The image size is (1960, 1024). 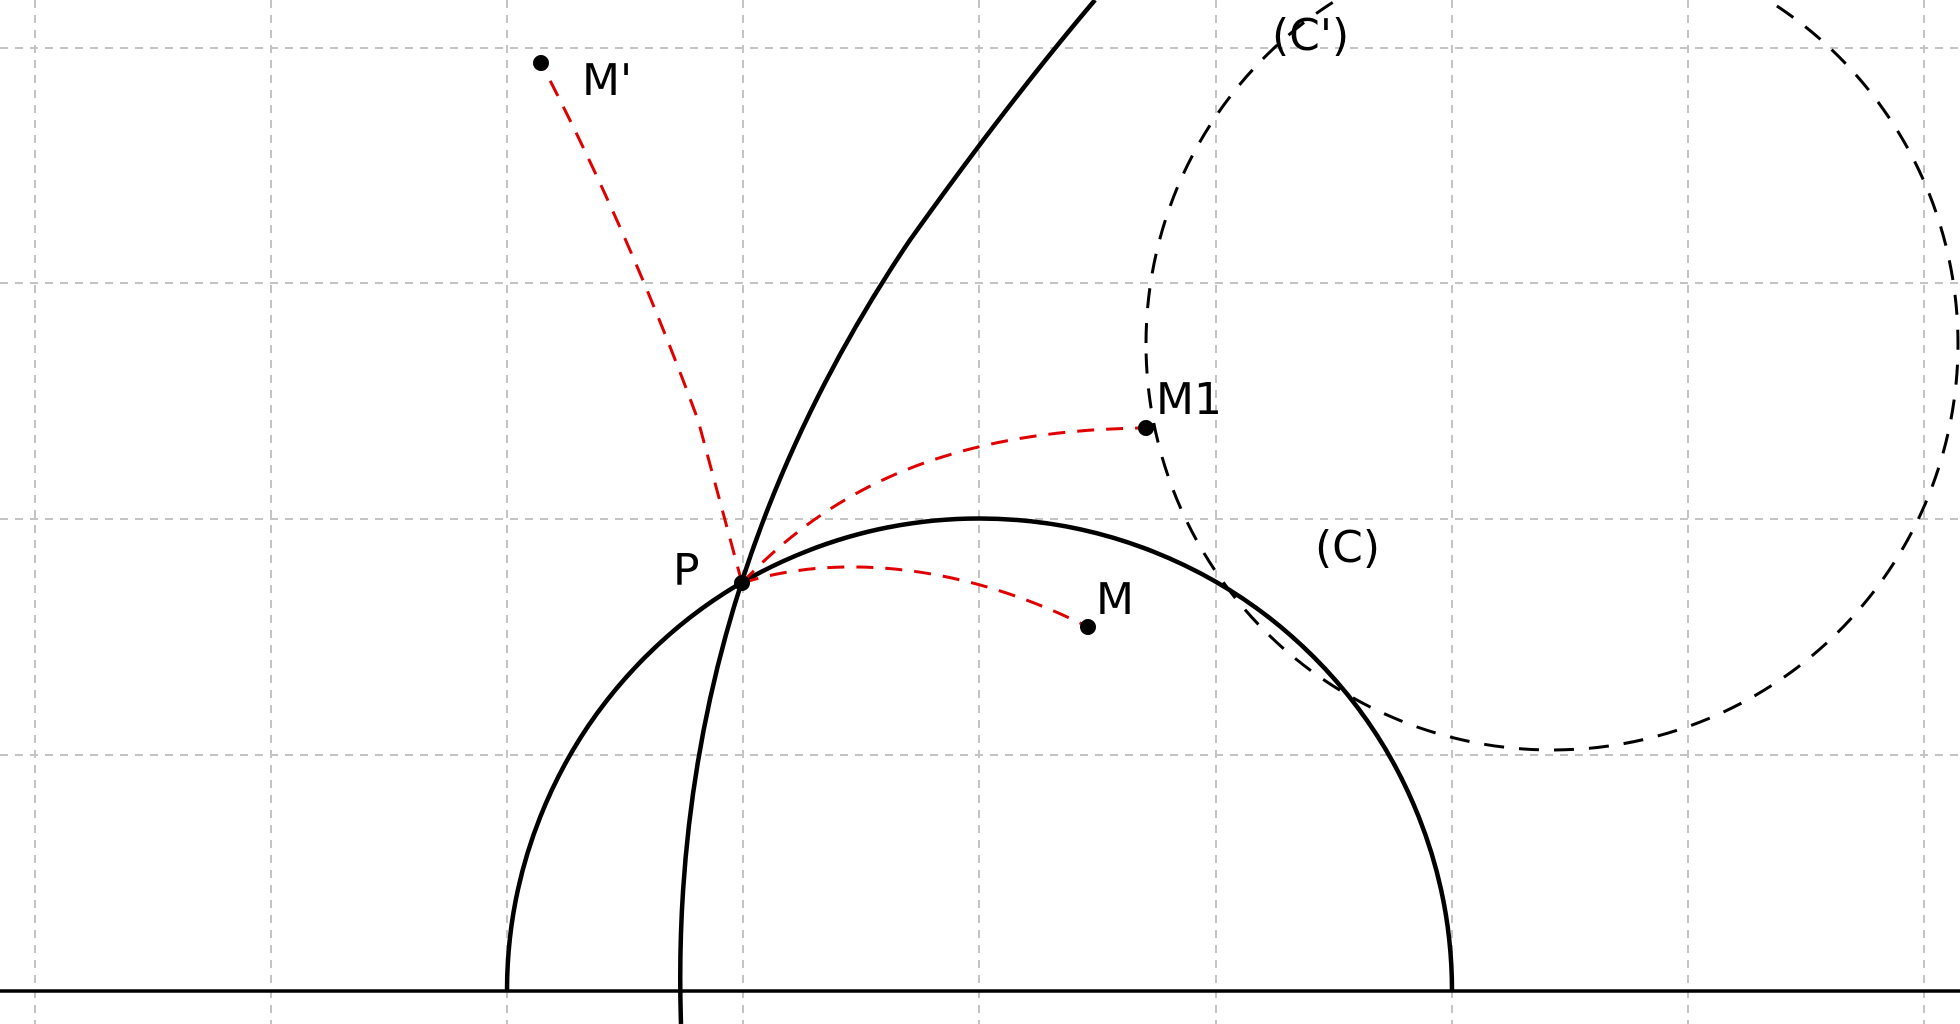 What do you see at coordinates (1115, 599) in the screenshot?
I see `label-point-m: M` at bounding box center [1115, 599].